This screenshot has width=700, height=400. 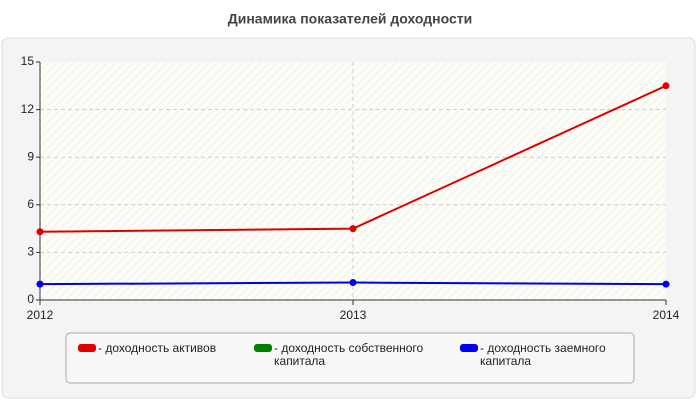 I want to click on legend-entry: - доходность собственного капитала, so click(x=349, y=355).